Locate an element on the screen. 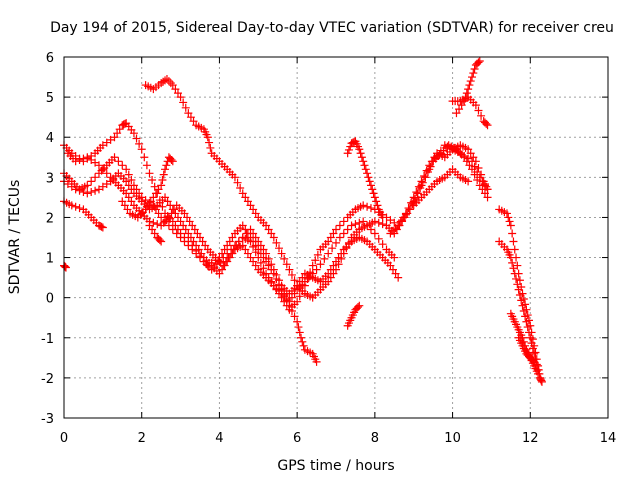  x-tick-label: 14 is located at coordinates (608, 438).